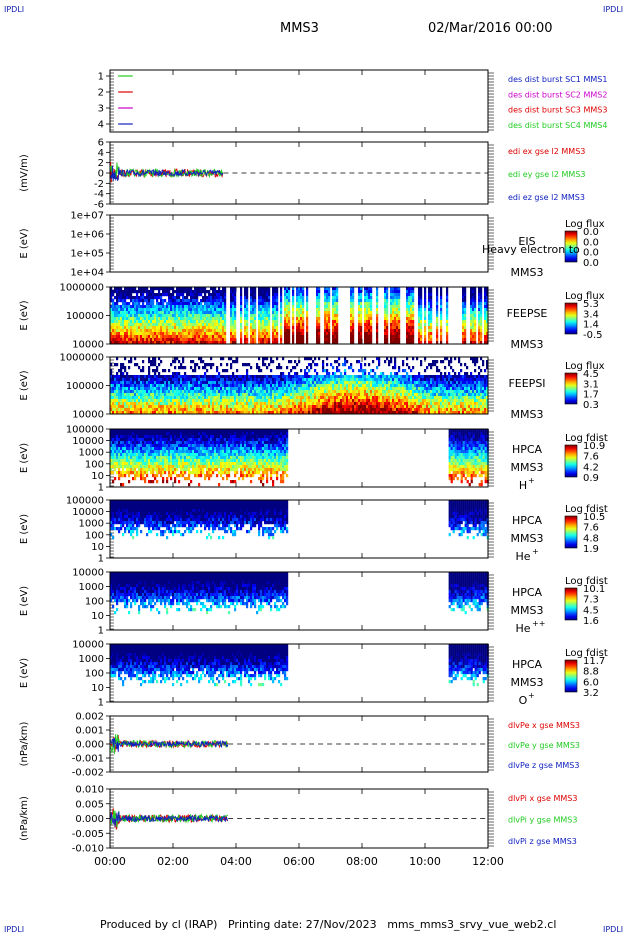 This screenshot has width=630, height=934. Describe the element at coordinates (24, 385) in the screenshot. I see `y-axis-label: E (eV)` at that location.